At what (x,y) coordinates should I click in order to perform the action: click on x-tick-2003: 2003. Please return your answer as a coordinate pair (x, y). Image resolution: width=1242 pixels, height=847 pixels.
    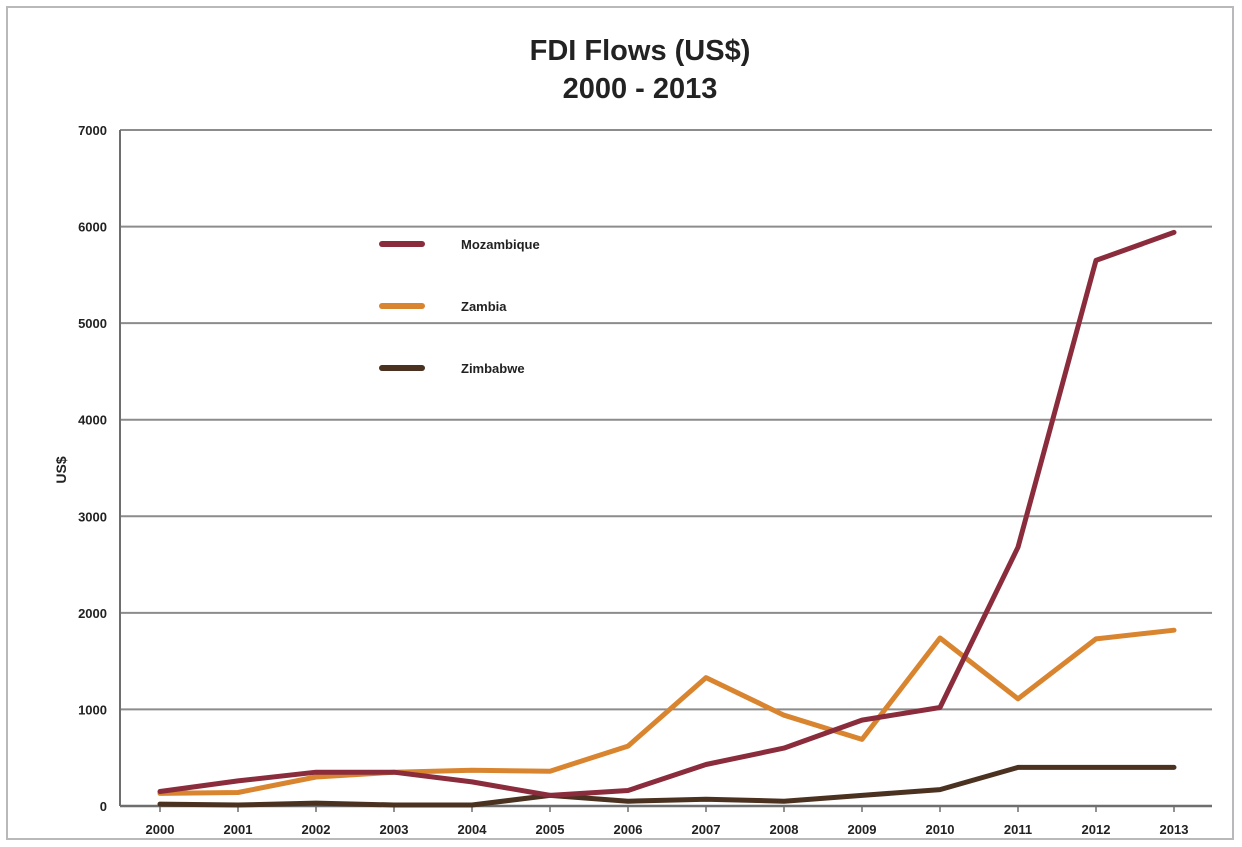
    Looking at the image, I should click on (394, 829).